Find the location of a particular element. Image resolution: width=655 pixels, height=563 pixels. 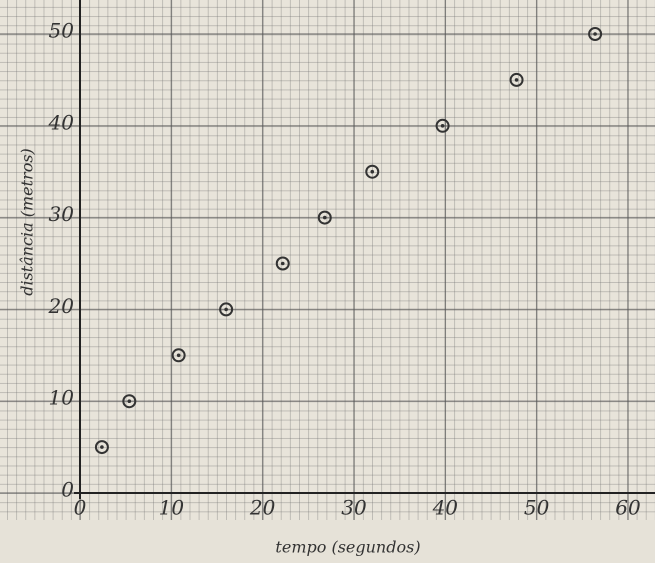

x-tick-label: 40 is located at coordinates (445, 508).